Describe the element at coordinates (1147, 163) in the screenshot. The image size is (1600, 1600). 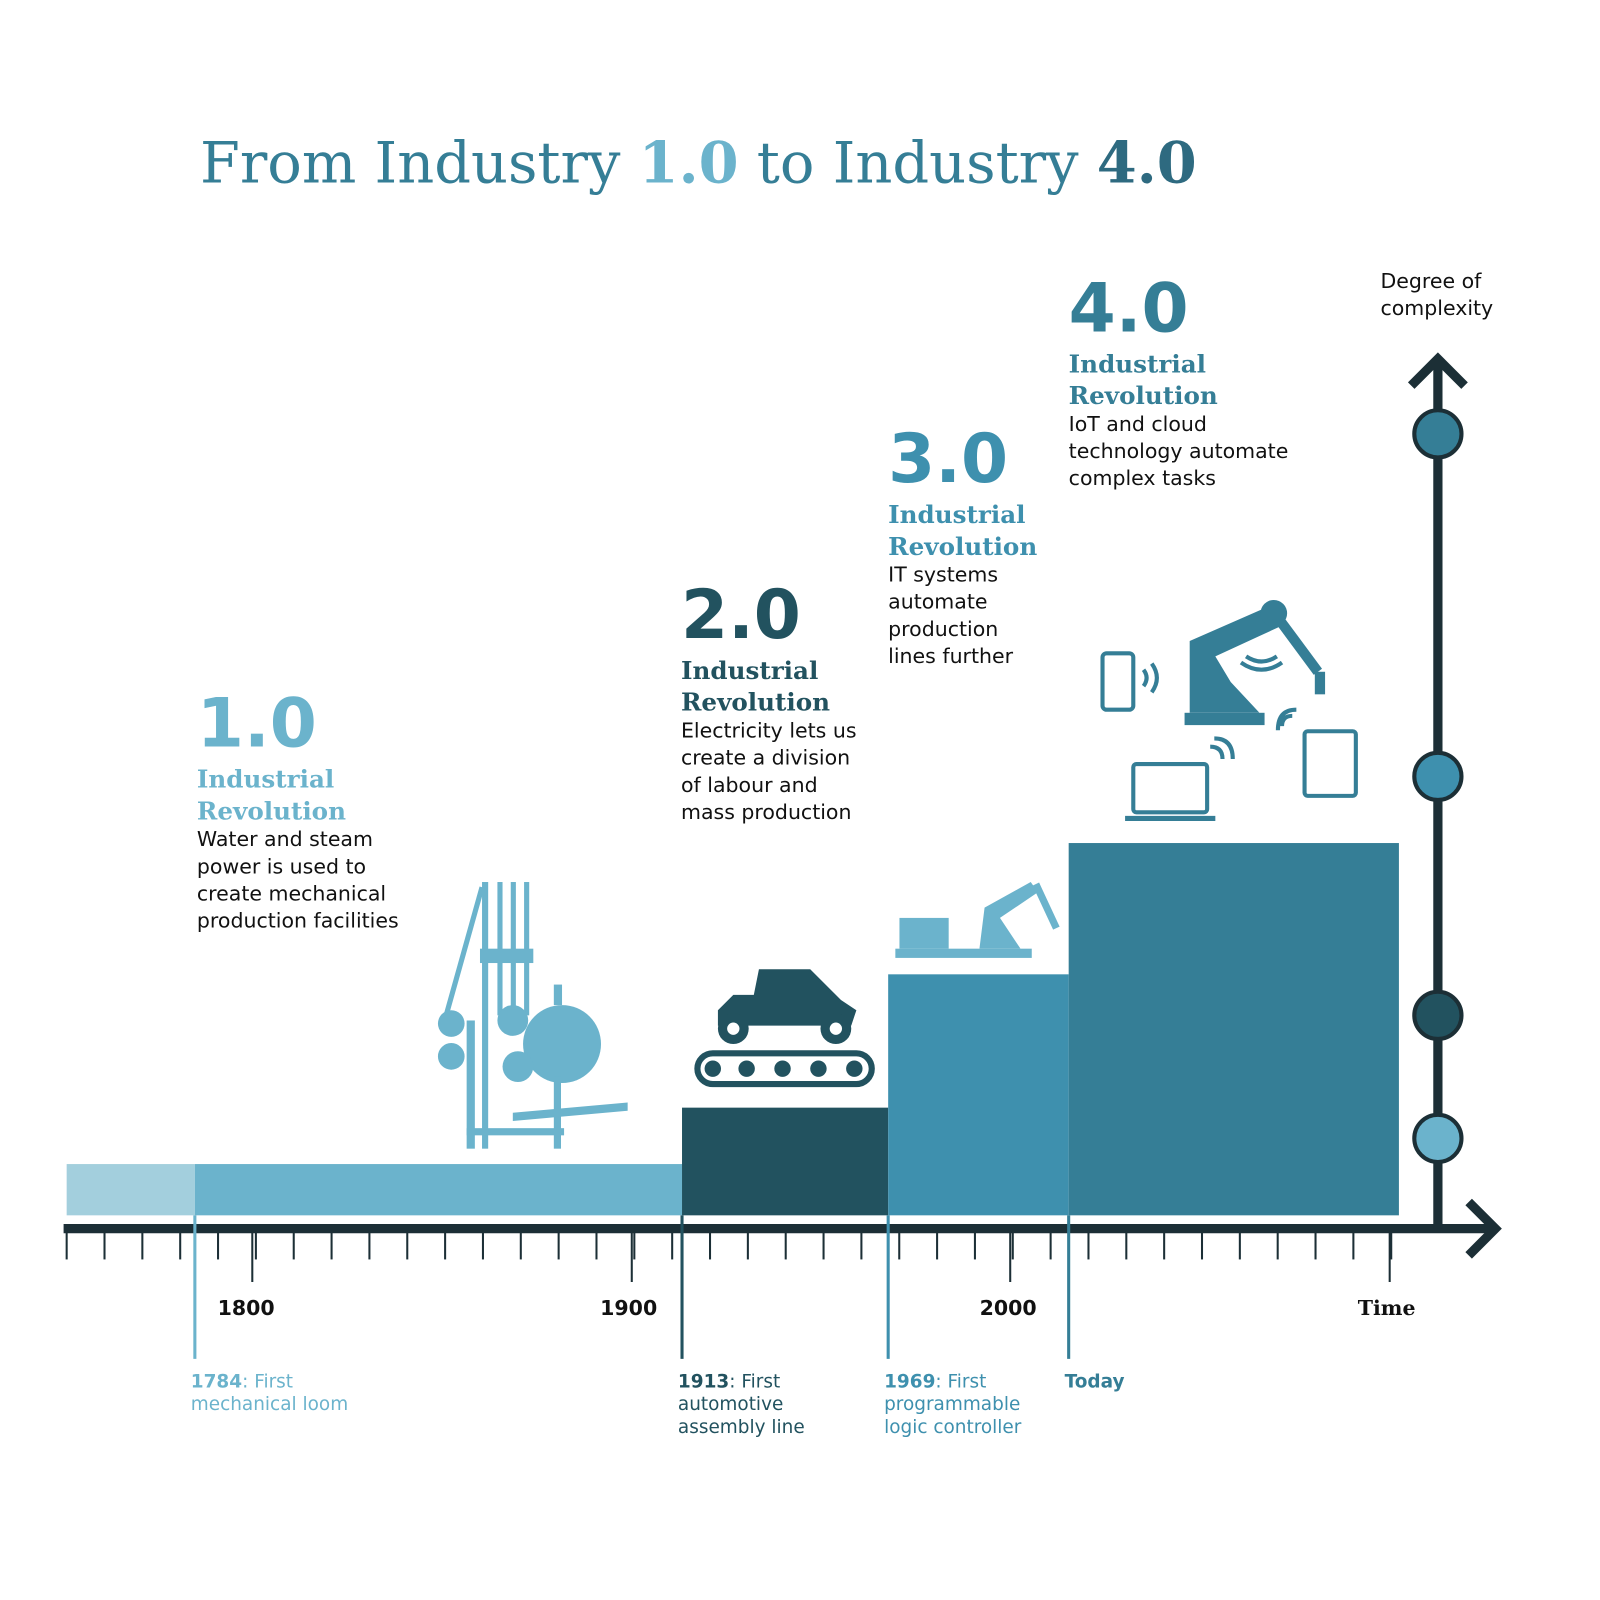
I see `title-part: 4.0` at that location.